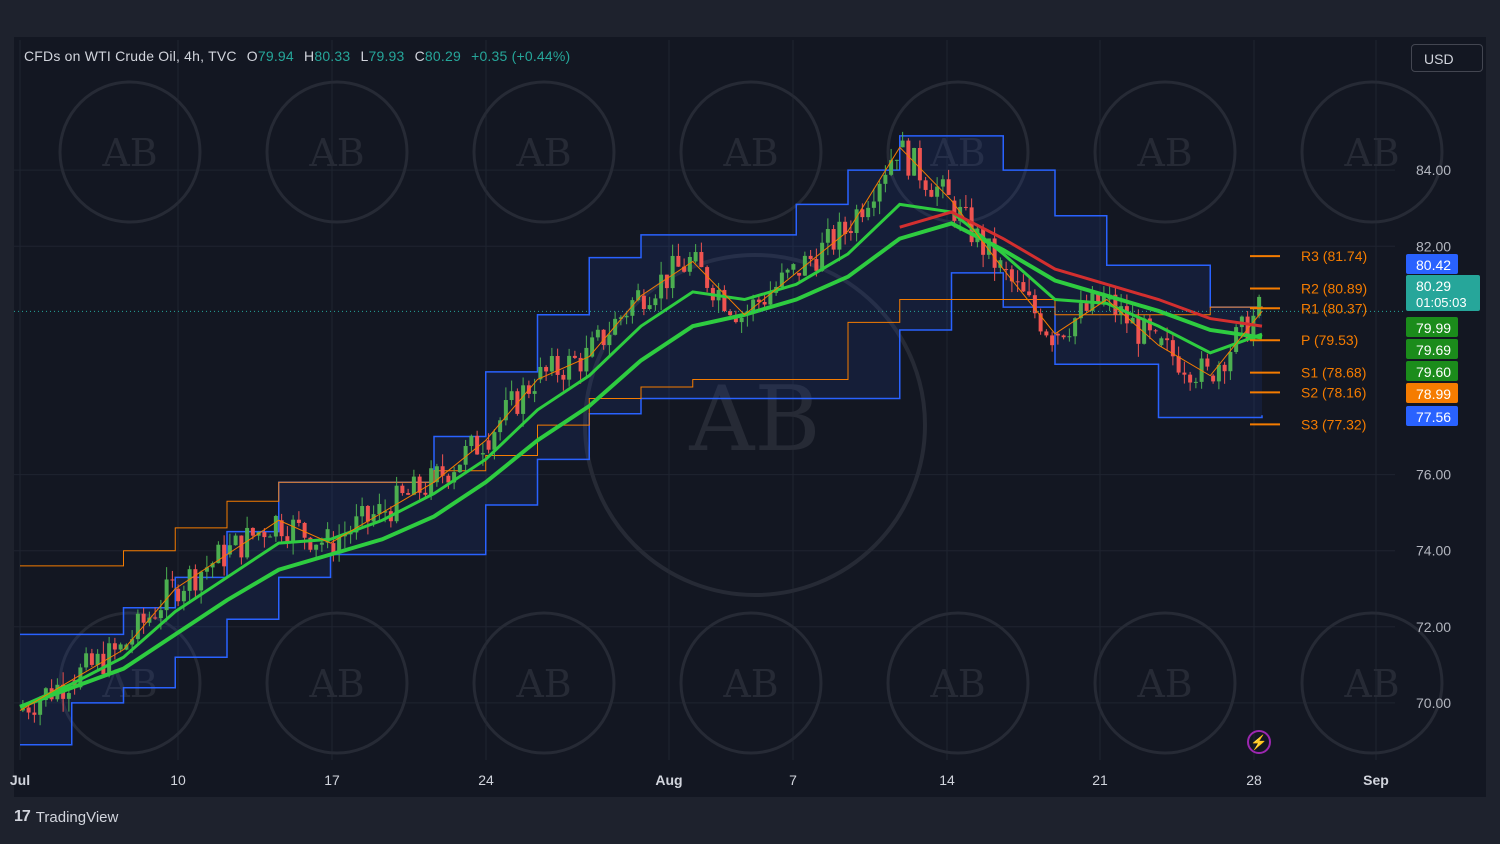 Image resolution: width=1500 pixels, height=844 pixels. Describe the element at coordinates (793, 780) in the screenshot. I see `x-tick-label: 7` at that location.